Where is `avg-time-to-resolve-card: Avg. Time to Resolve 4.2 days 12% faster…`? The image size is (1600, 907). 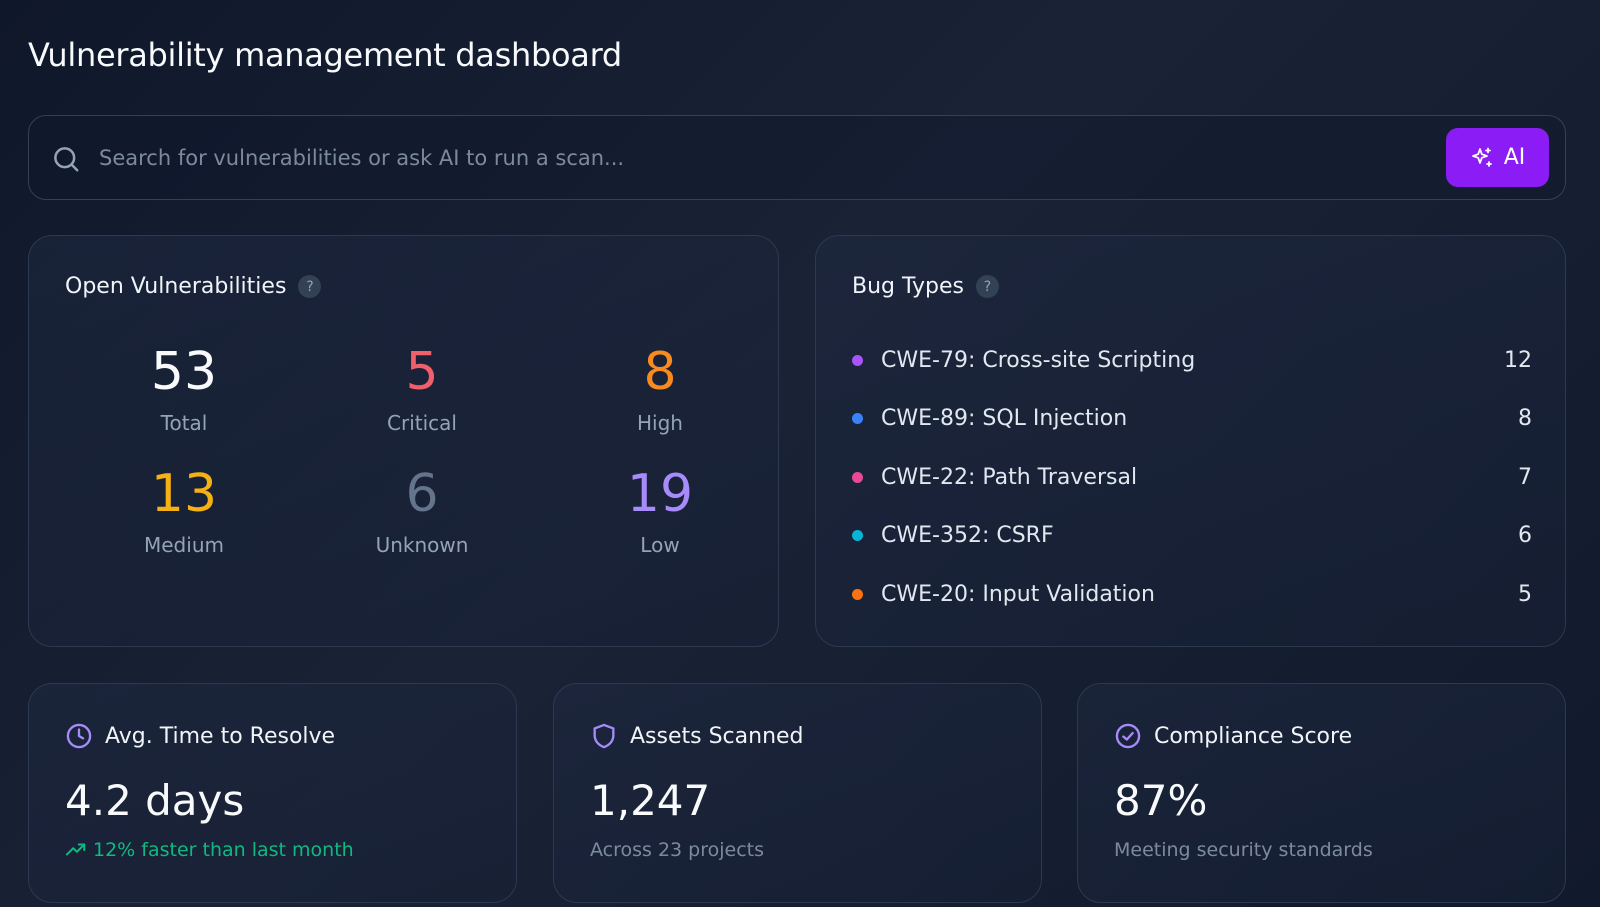 avg-time-to-resolve-card: Avg. Time to Resolve 4.2 days 12% faster… is located at coordinates (272, 793).